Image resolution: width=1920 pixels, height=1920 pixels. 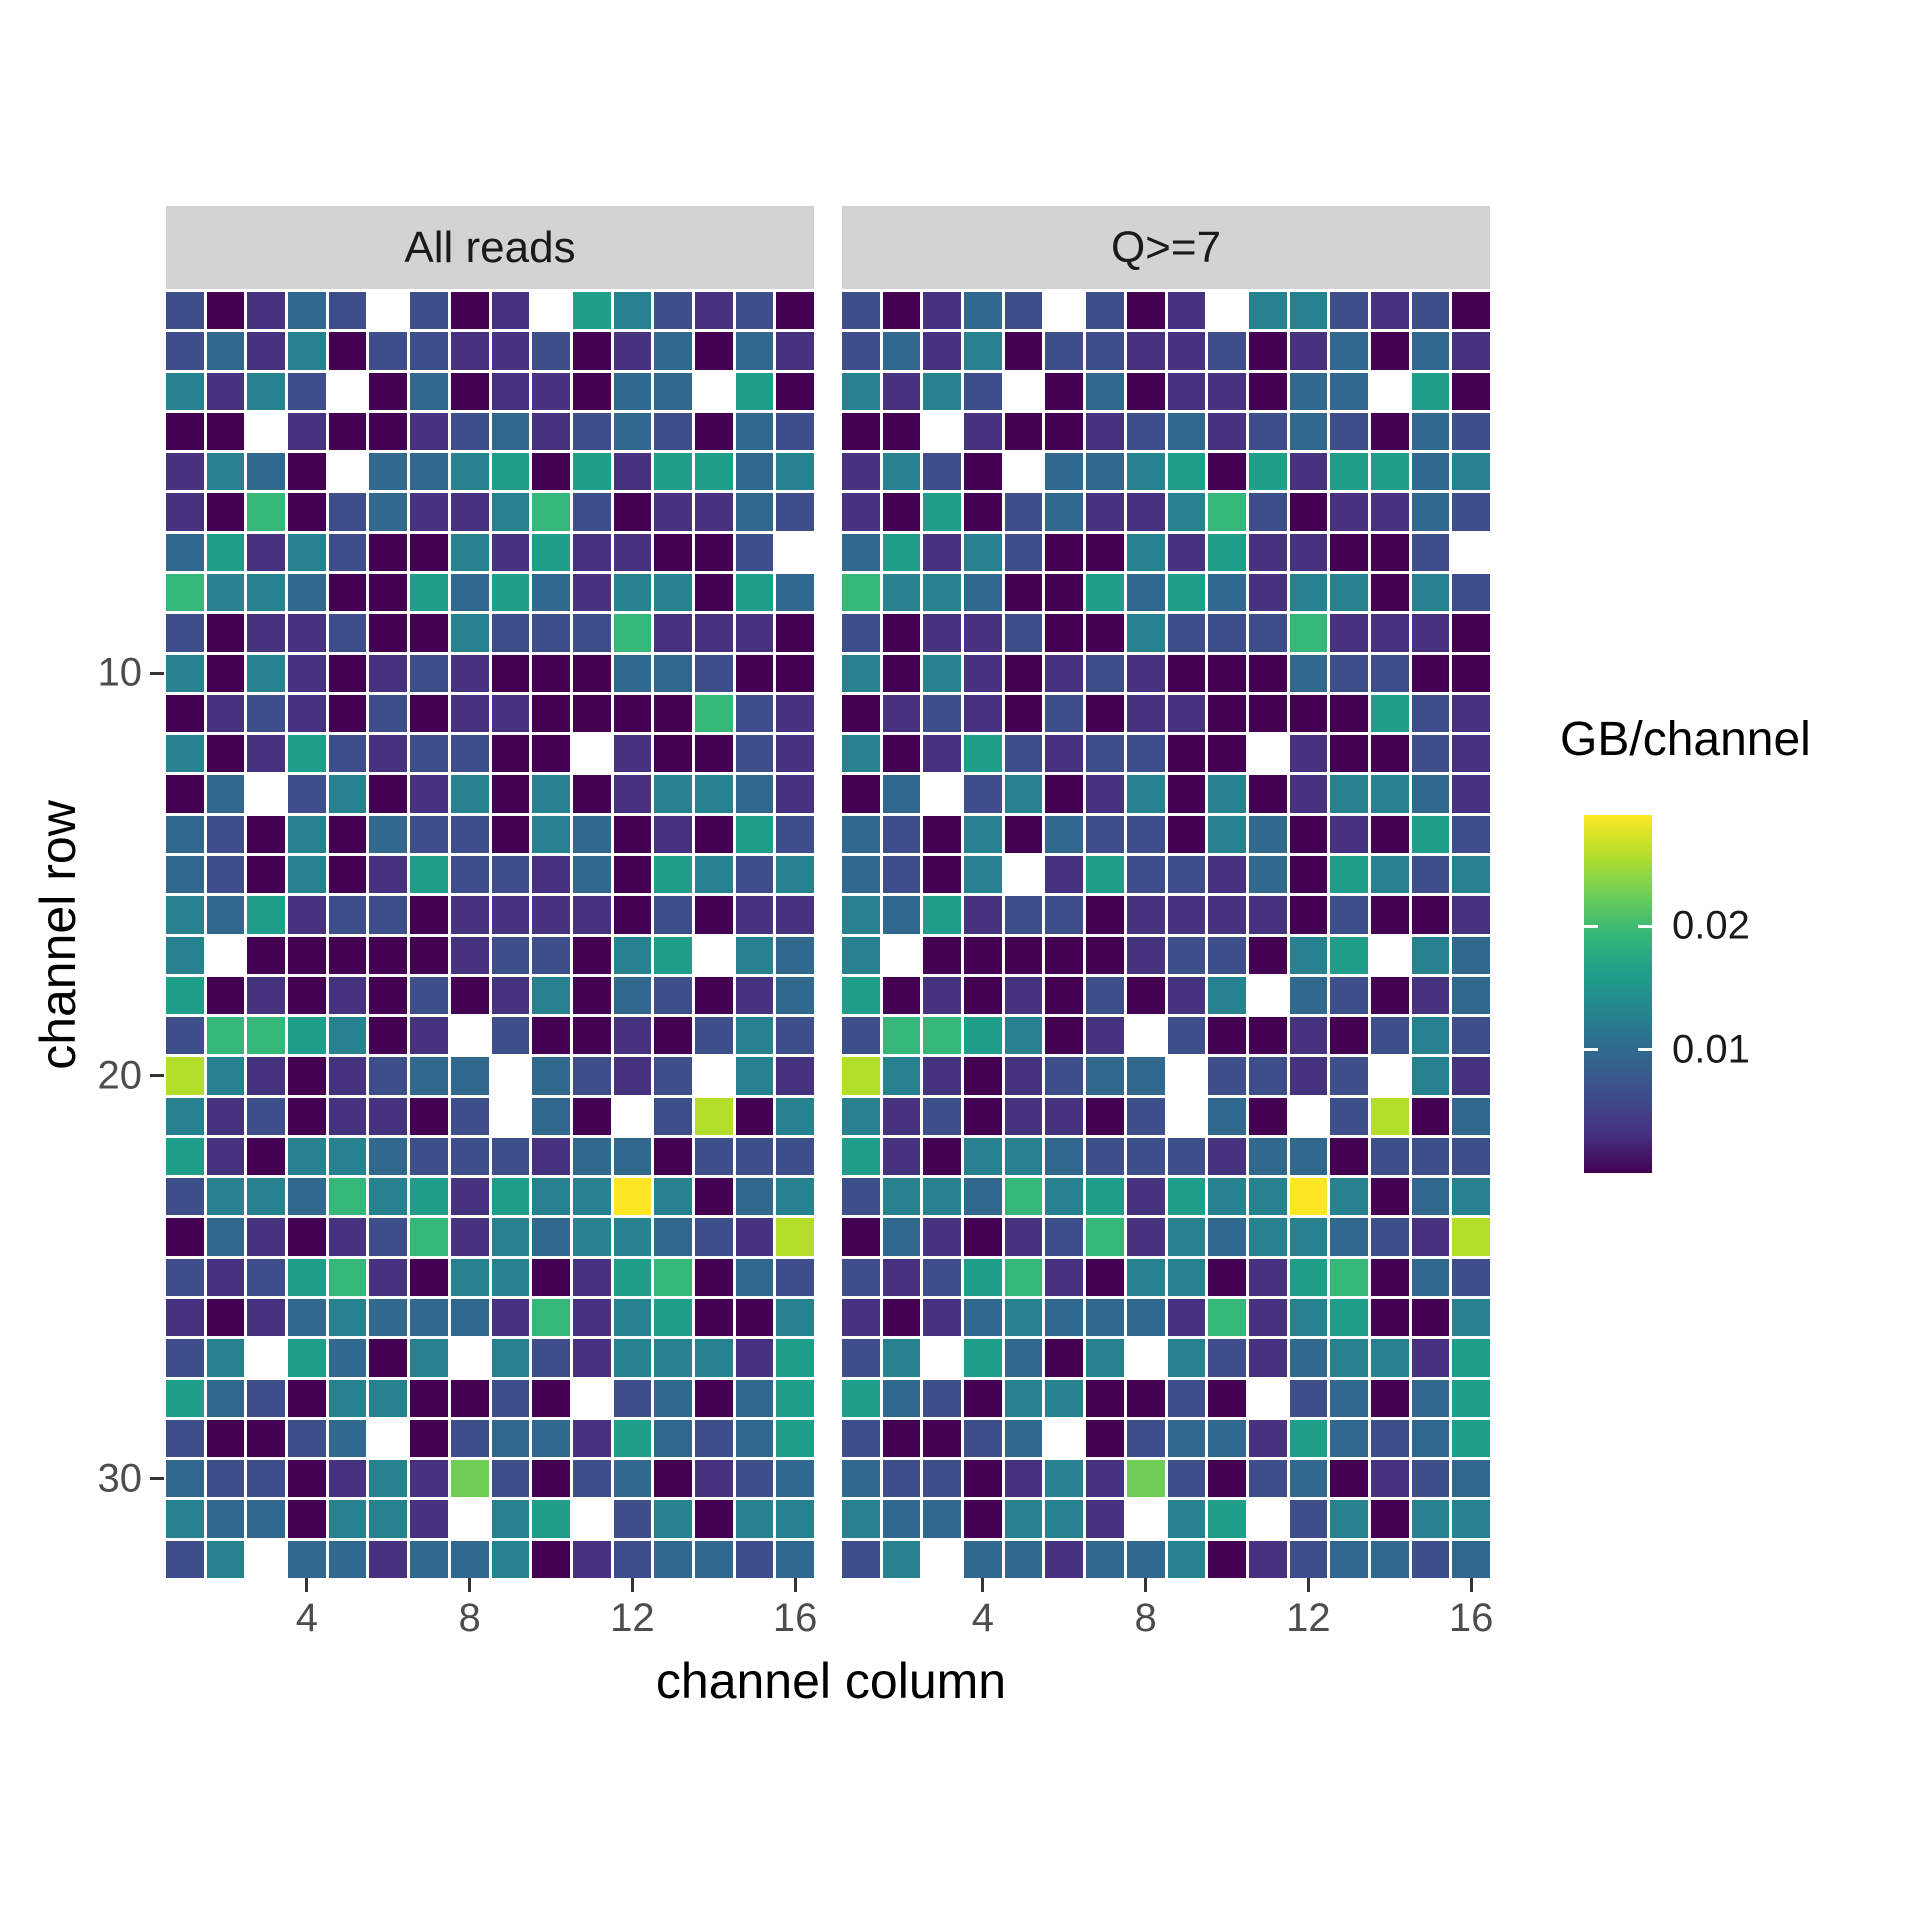 I want to click on legend-tick-label: 0.01, so click(x=1711, y=1049).